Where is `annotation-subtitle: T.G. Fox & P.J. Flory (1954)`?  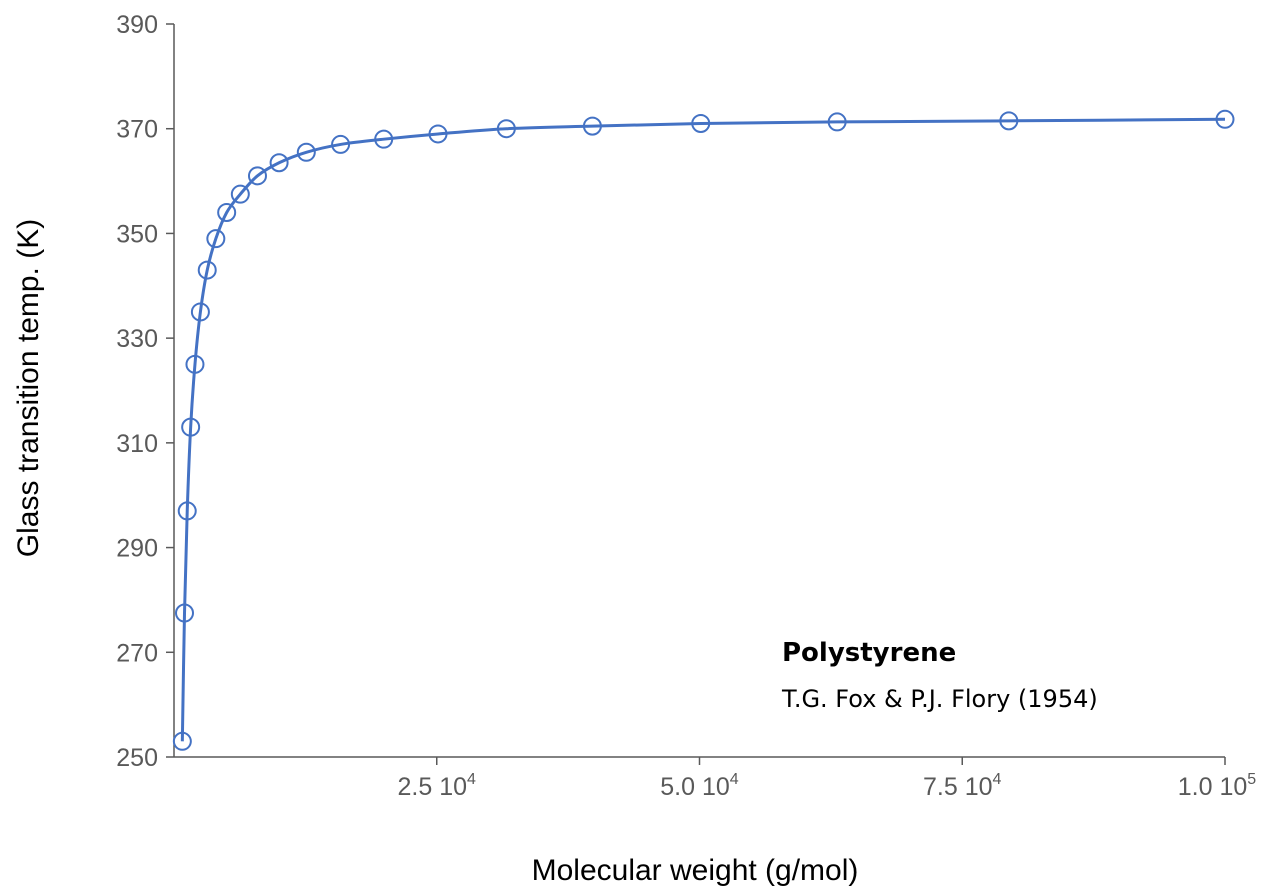
annotation-subtitle: T.G. Fox & P.J. Flory (1954) is located at coordinates (939, 699).